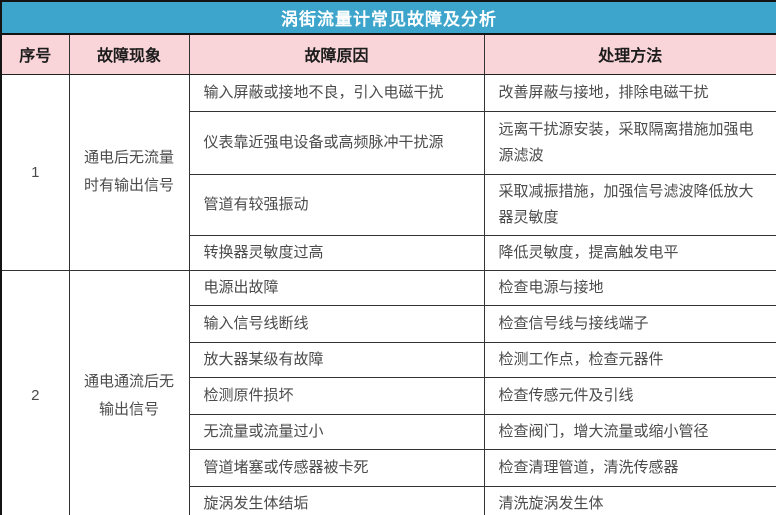  I want to click on table-row: 放大器某级有故障 检测工作点，检查元器件, so click(388, 359).